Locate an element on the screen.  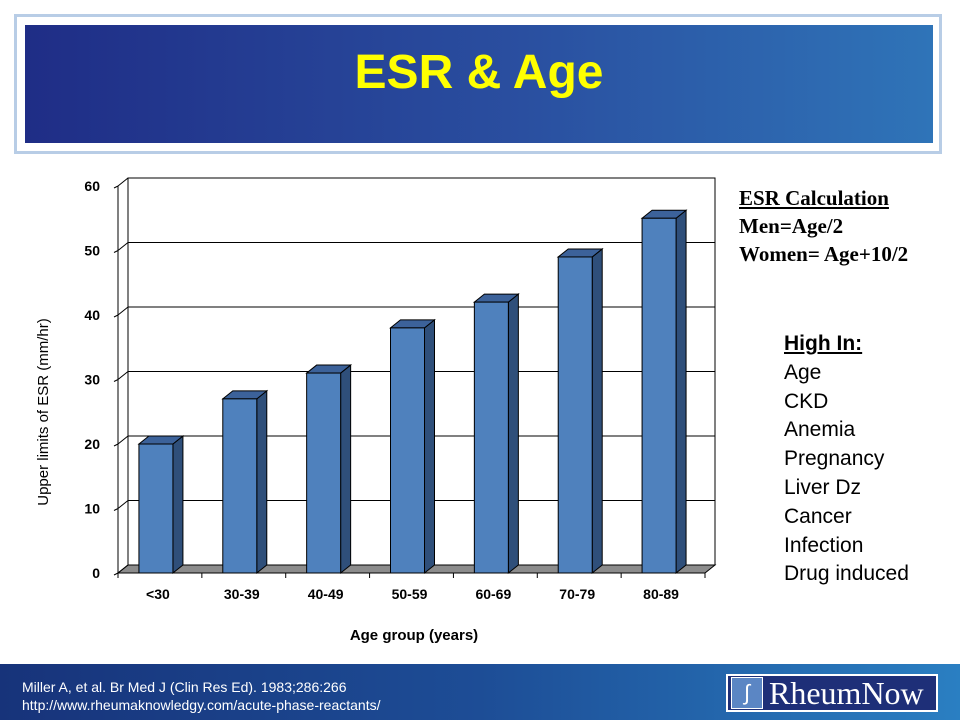
x-tick-label: 70-79 is located at coordinates (577, 594).